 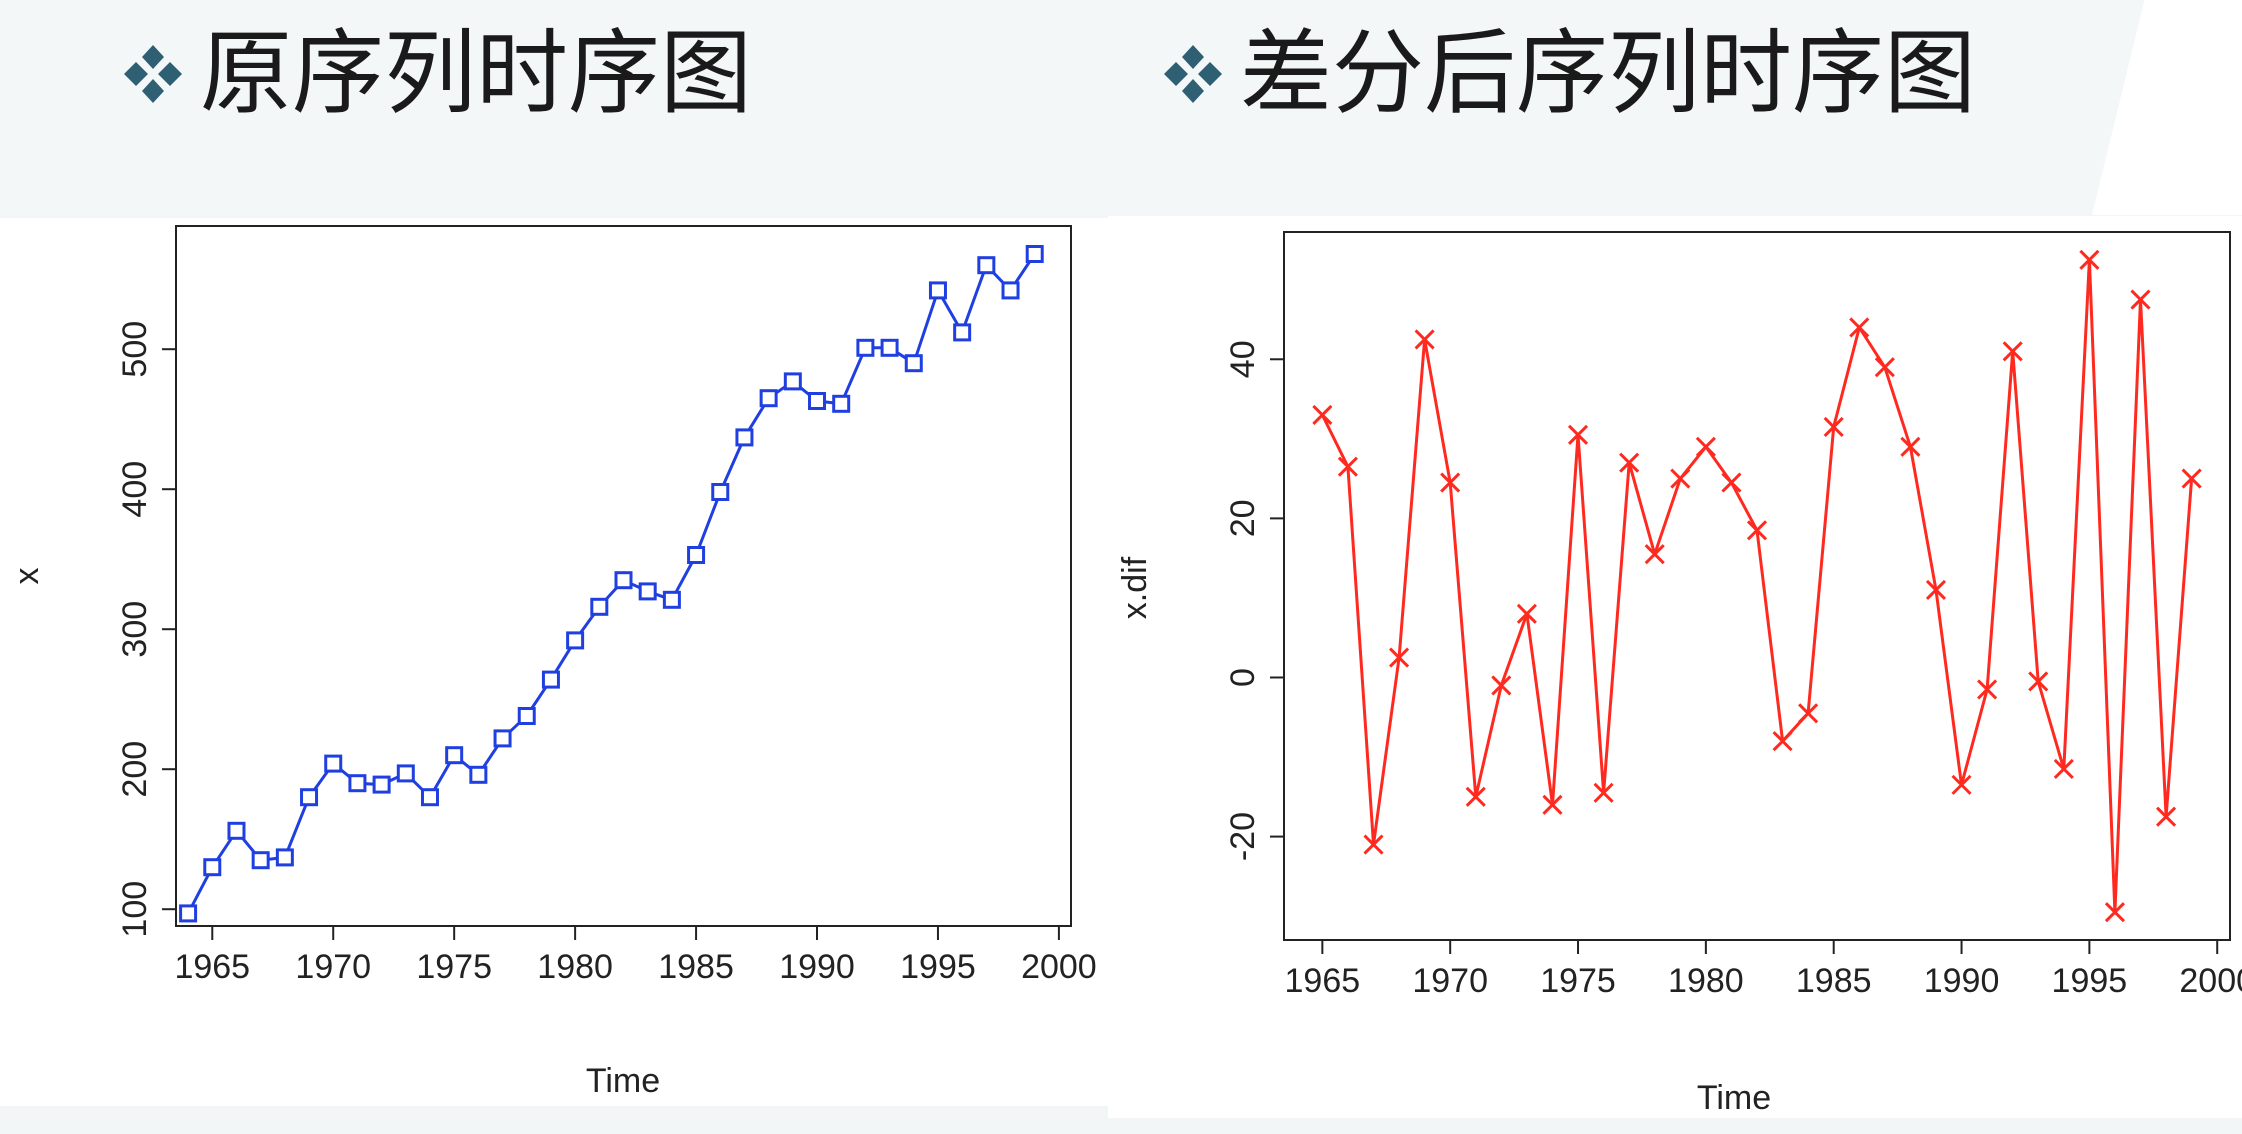 What do you see at coordinates (1243, 359) in the screenshot?
I see `y-tick-label: 40` at bounding box center [1243, 359].